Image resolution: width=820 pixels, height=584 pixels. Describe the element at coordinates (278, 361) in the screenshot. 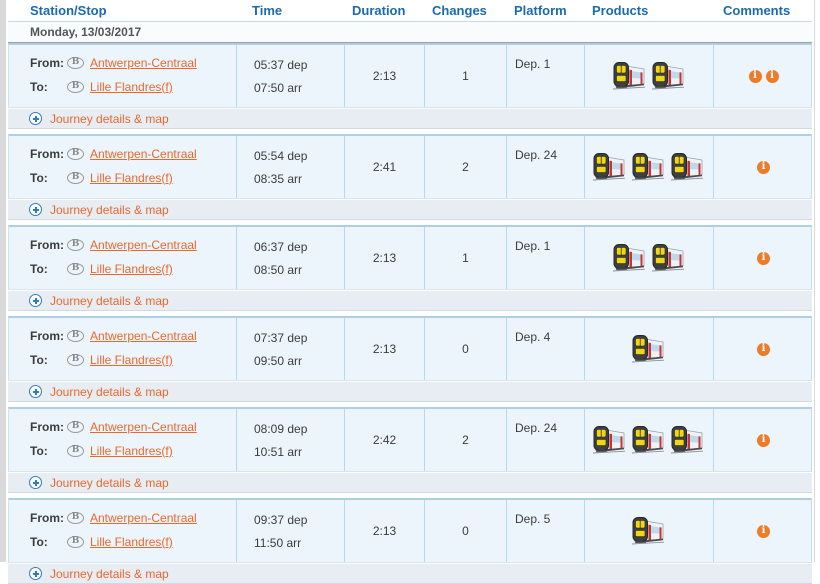

I see `arrival-time: 09:50 arr` at that location.